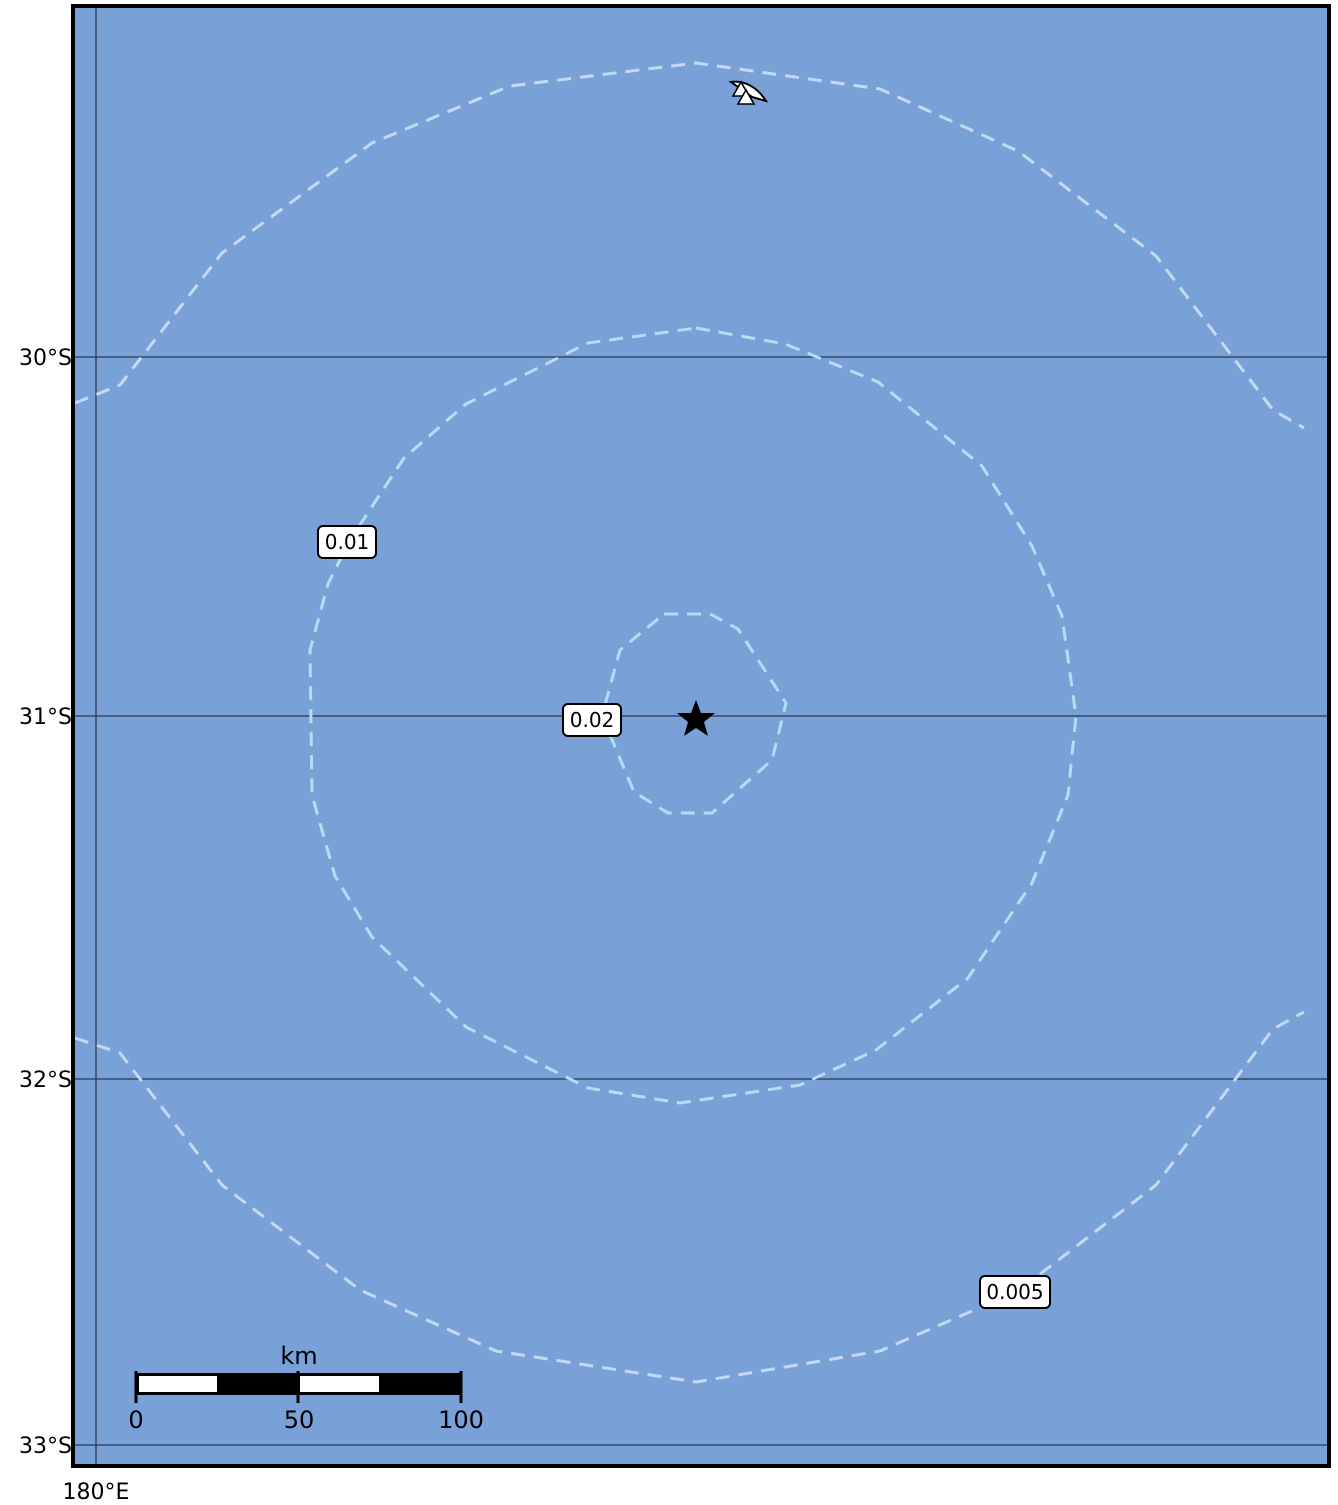  What do you see at coordinates (461, 1420) in the screenshot?
I see `scale-bar-tick-label: 100` at bounding box center [461, 1420].